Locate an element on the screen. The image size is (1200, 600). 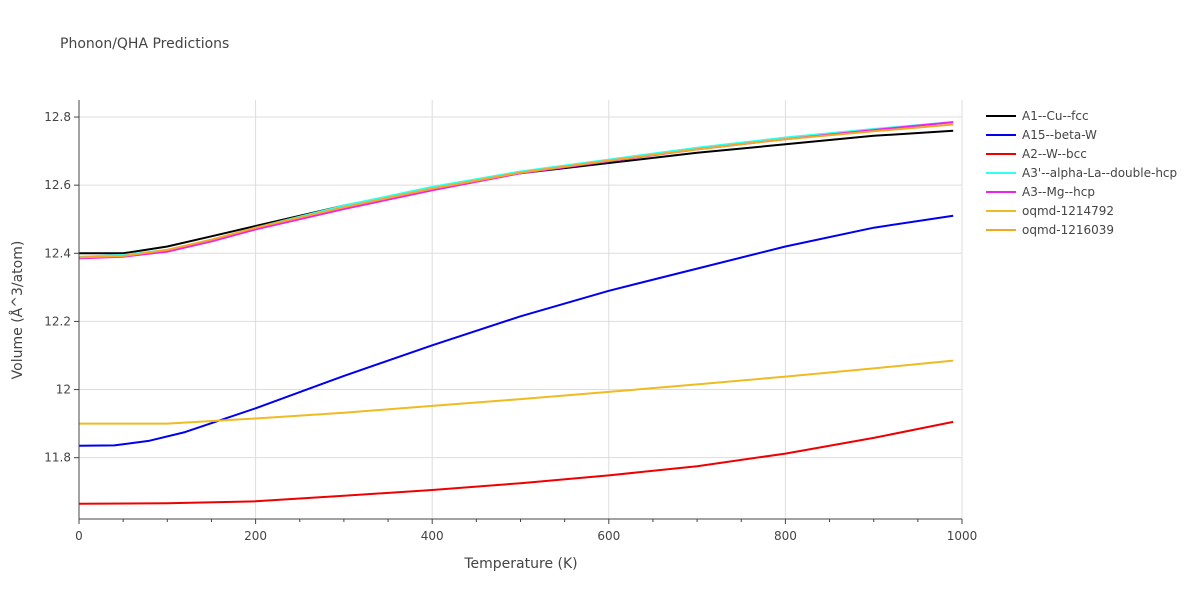
y-tick-label: 12.6 is located at coordinates (57, 185).